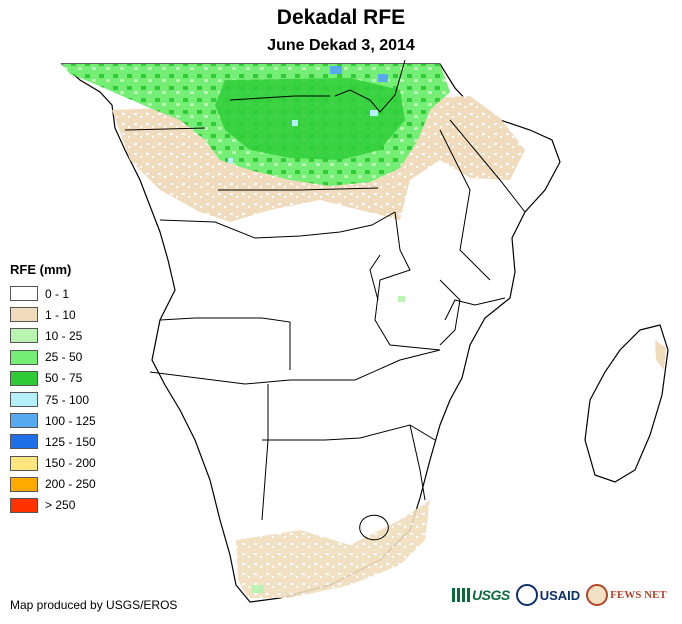 The image size is (682, 624). I want to click on legend-item: > 250, so click(53, 505).